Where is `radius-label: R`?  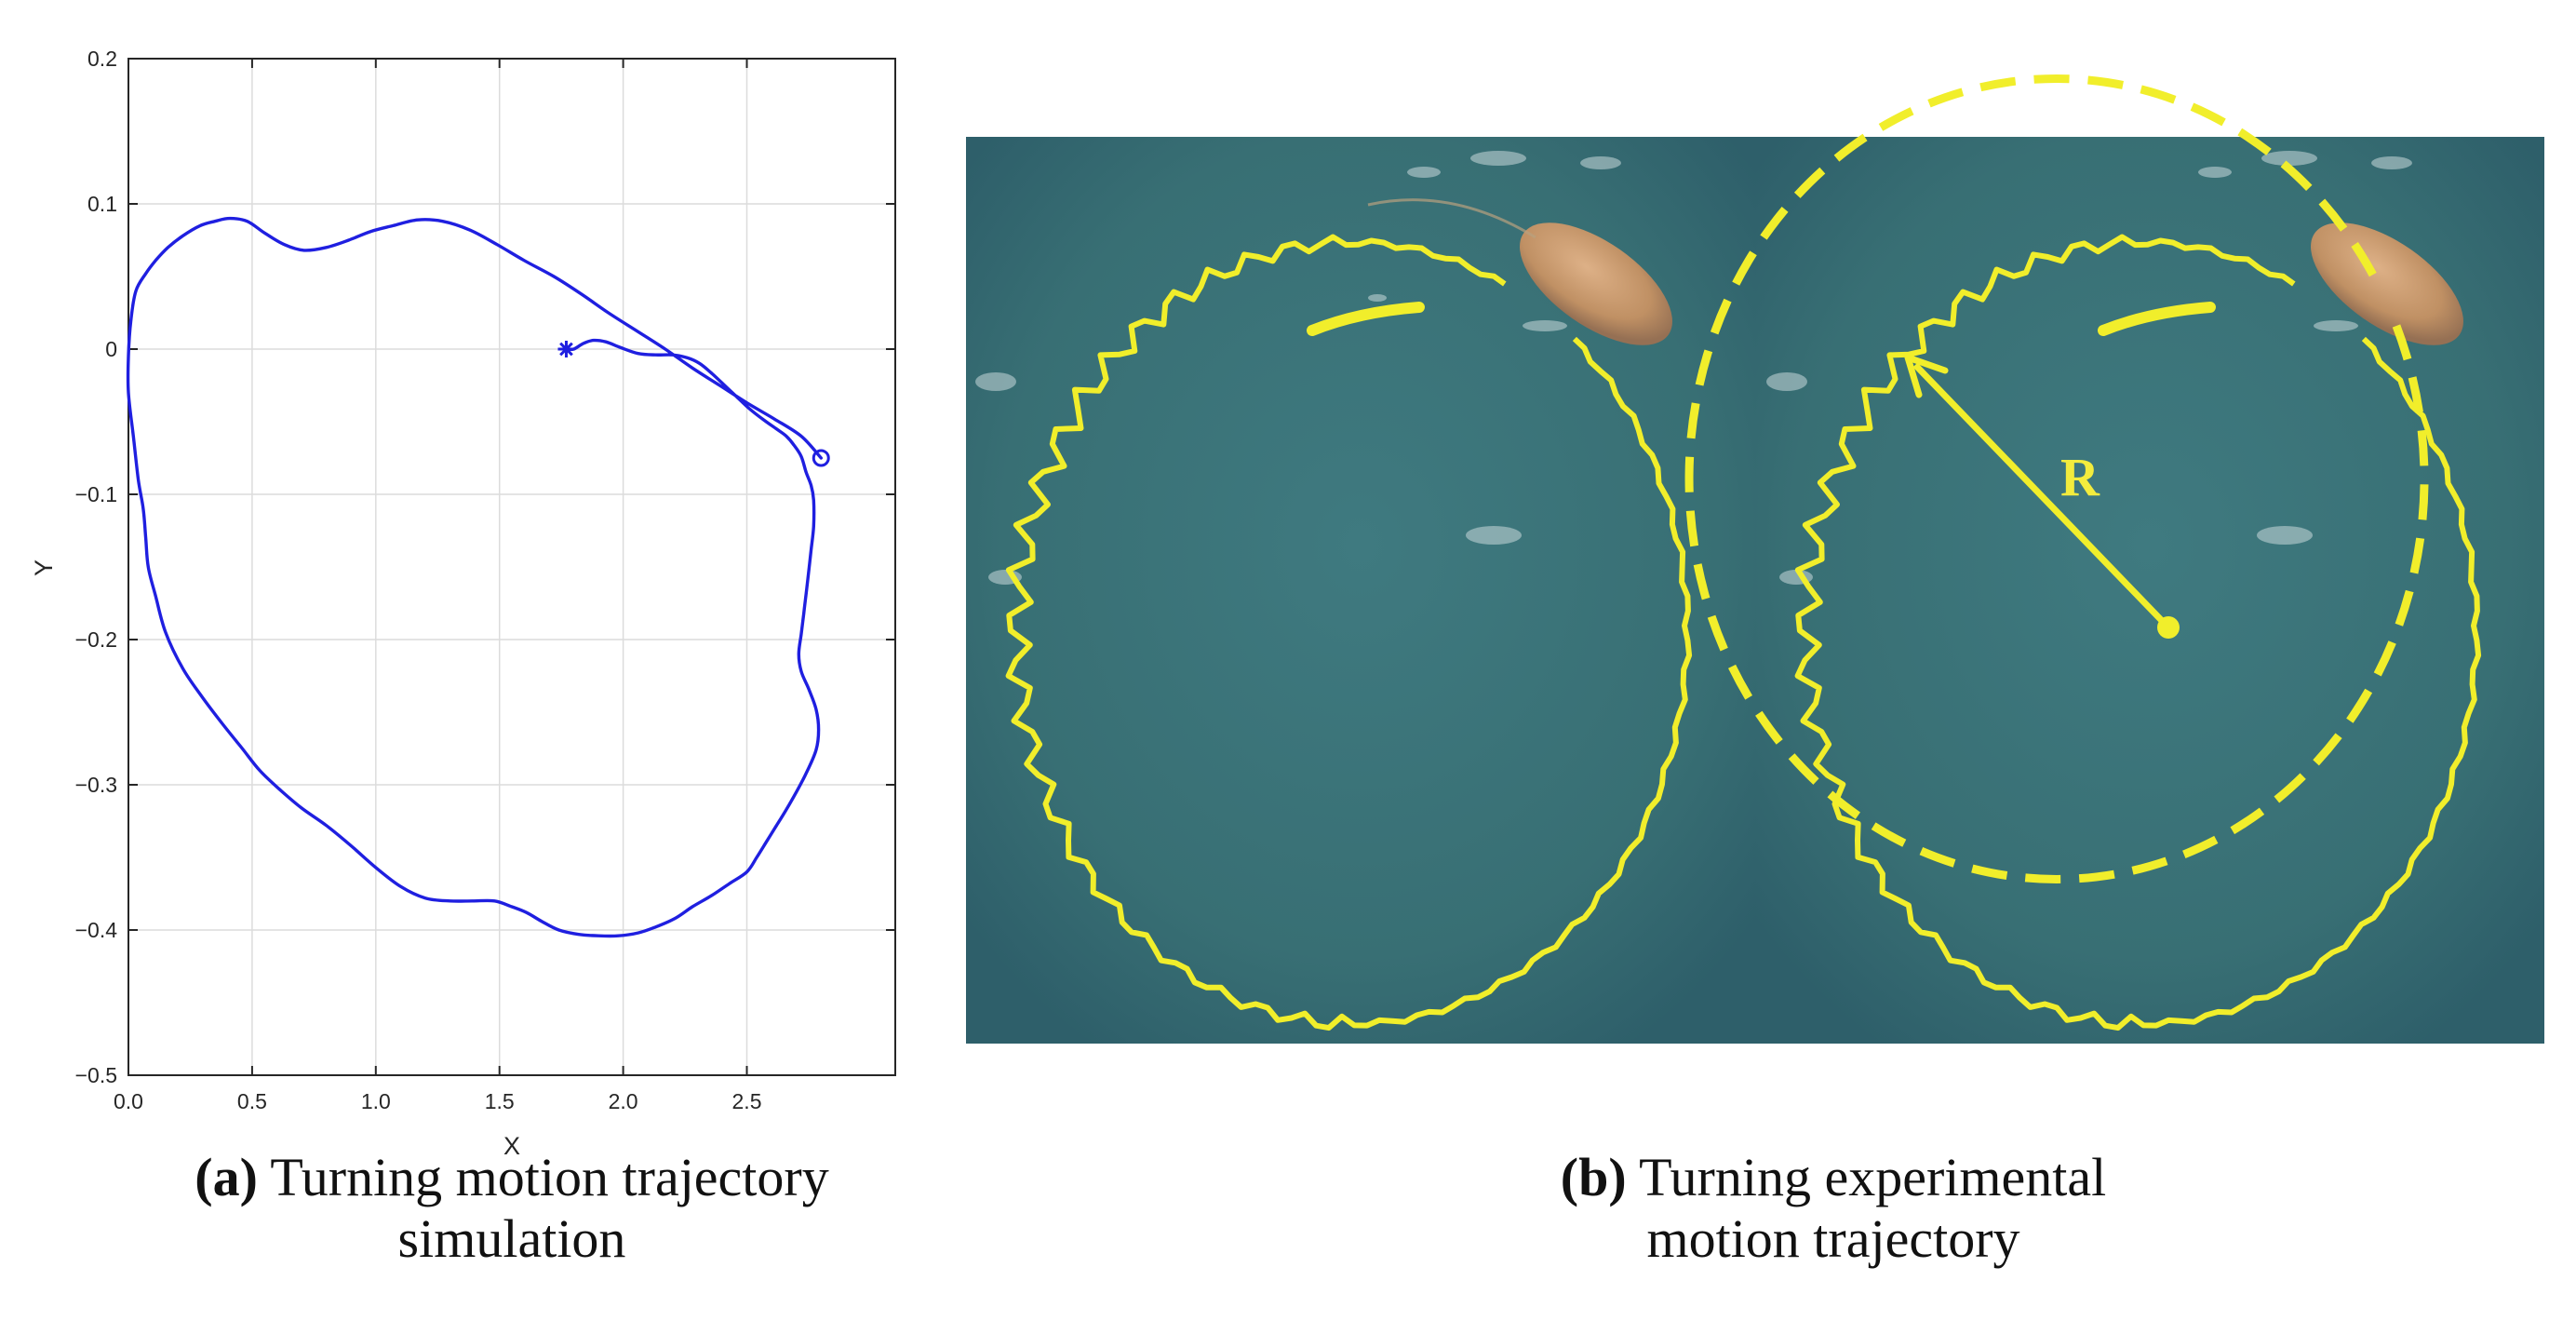 radius-label: R is located at coordinates (2080, 477).